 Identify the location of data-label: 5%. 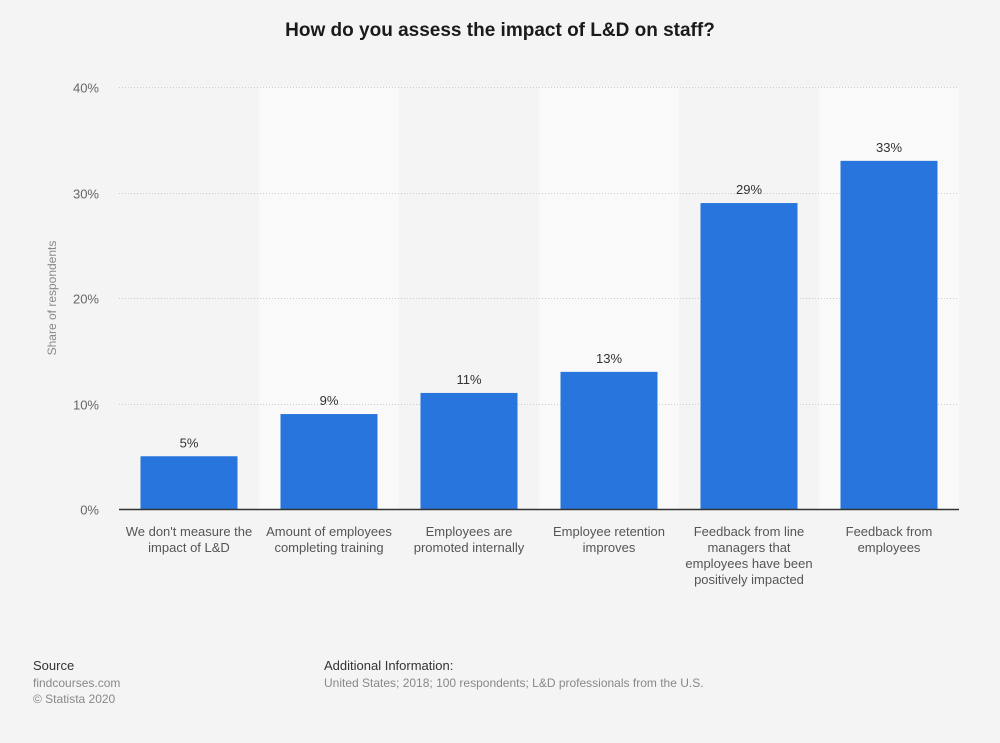
(189, 442).